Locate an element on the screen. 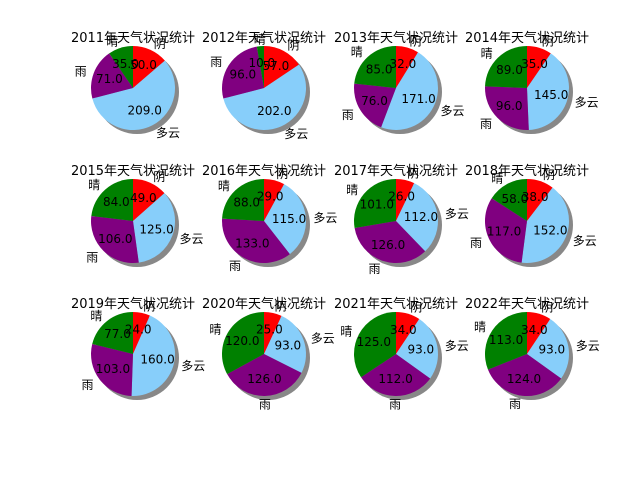 This screenshot has height=480, width=640. slice-value-label: 171.0 is located at coordinates (418, 99).